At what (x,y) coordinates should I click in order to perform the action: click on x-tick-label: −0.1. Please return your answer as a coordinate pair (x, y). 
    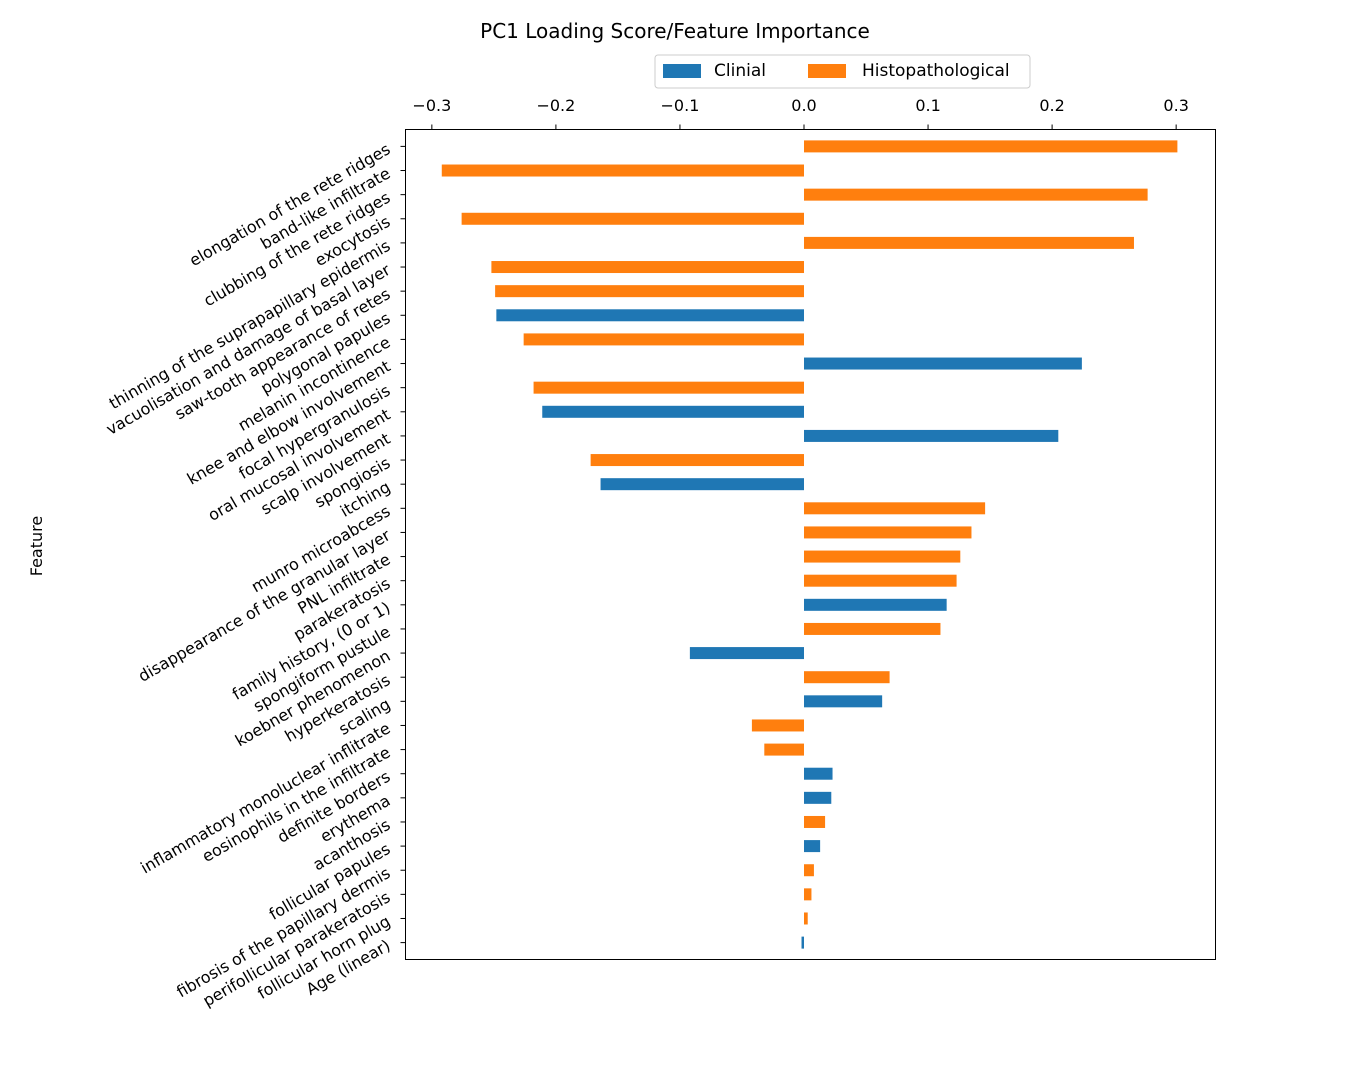
    Looking at the image, I should click on (680, 105).